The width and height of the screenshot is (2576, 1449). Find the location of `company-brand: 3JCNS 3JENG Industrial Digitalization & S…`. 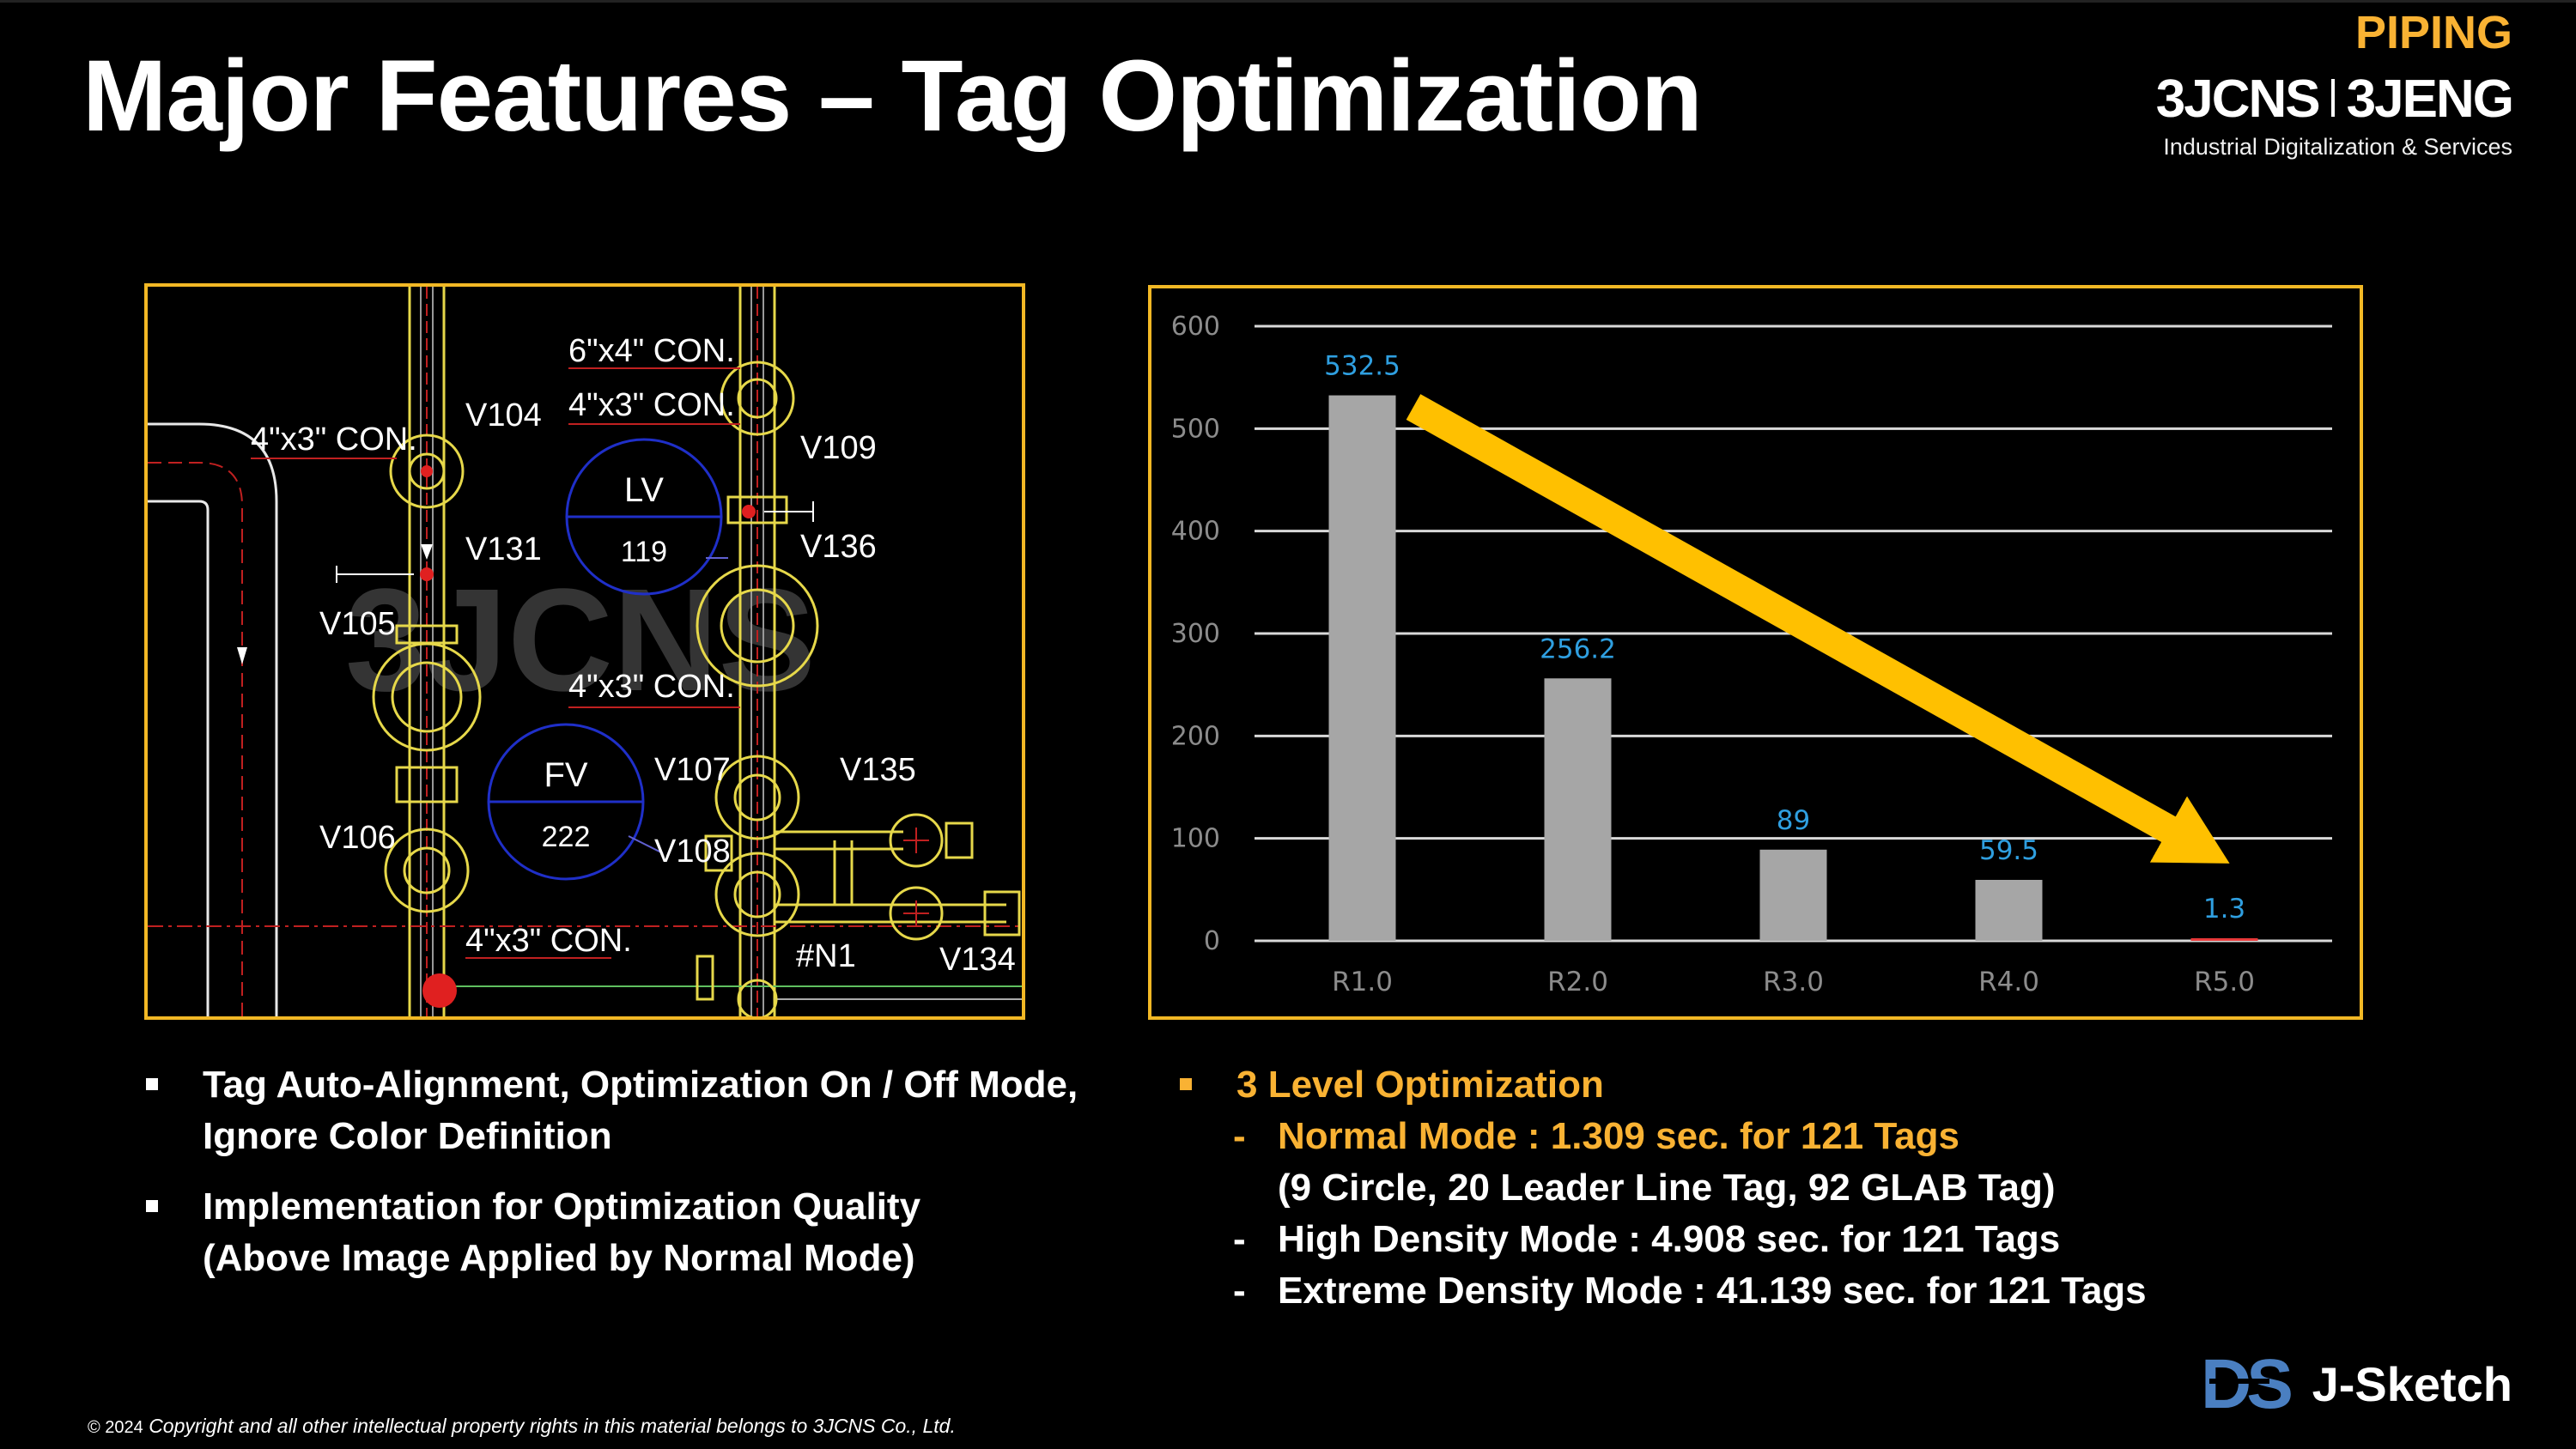

company-brand: 3JCNS 3JENG Industrial Digitalization & S… is located at coordinates (2334, 115).